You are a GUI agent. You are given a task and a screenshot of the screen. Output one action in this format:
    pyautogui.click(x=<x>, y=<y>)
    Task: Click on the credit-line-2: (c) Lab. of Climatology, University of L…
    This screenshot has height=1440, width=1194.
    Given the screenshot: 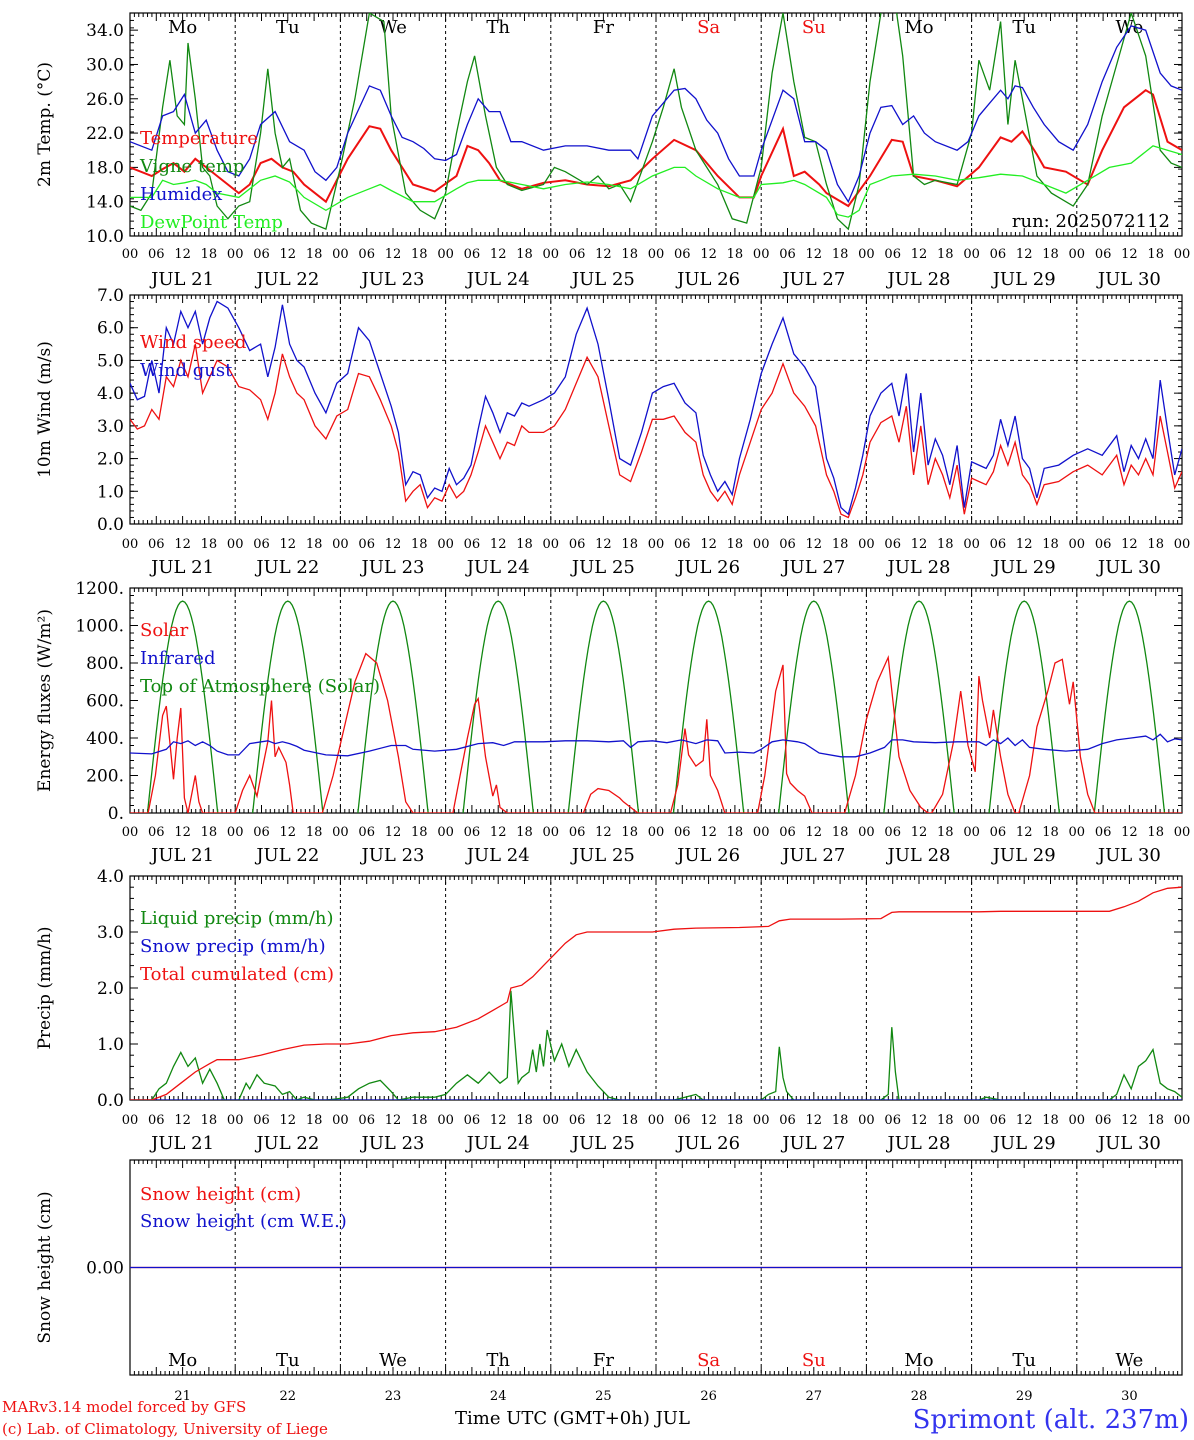 What is the action you would take?
    pyautogui.click(x=165, y=1429)
    